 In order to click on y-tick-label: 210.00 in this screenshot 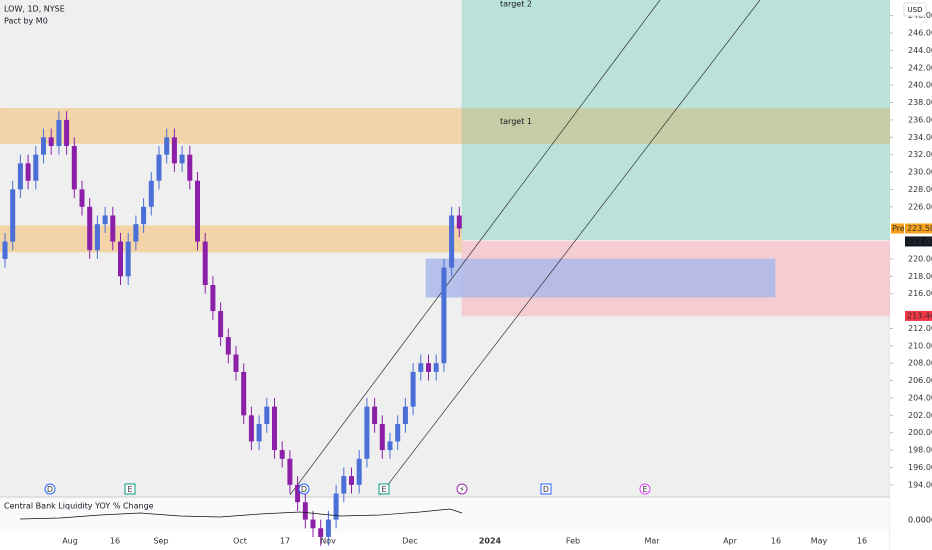, I will do `click(920, 345)`.